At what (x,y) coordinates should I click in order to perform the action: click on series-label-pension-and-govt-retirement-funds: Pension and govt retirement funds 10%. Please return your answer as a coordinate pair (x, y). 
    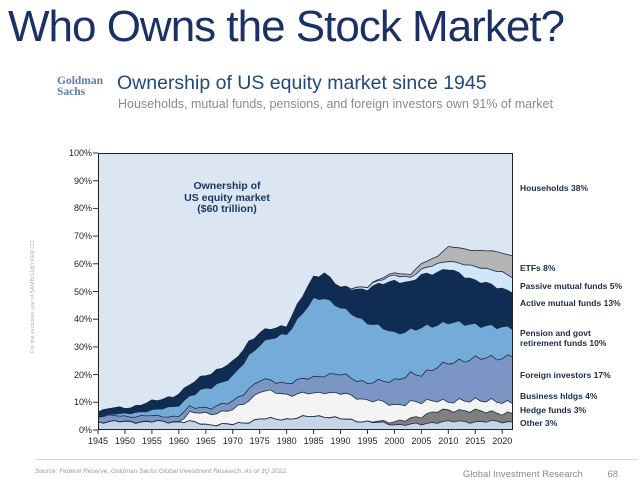
    Looking at the image, I should click on (563, 338).